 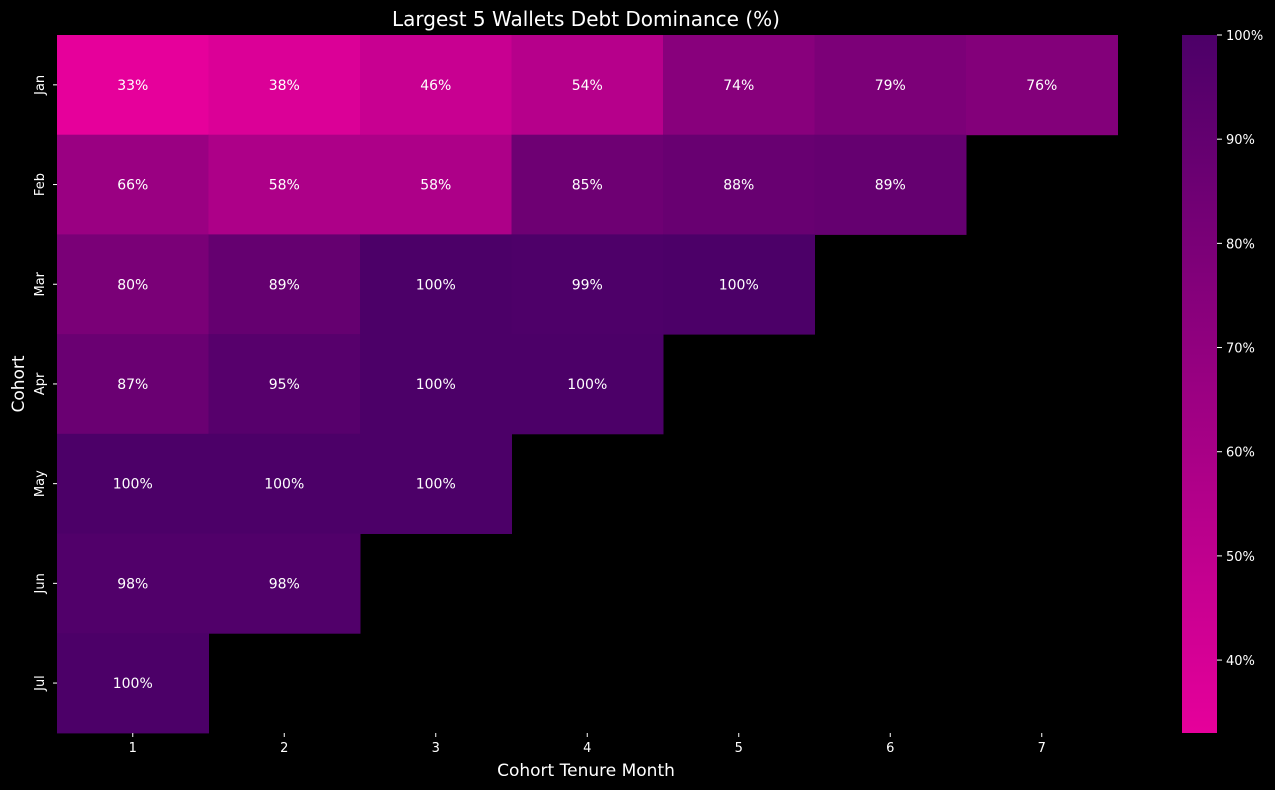 What do you see at coordinates (1240, 661) in the screenshot?
I see `colorbar-tick-label: 40%` at bounding box center [1240, 661].